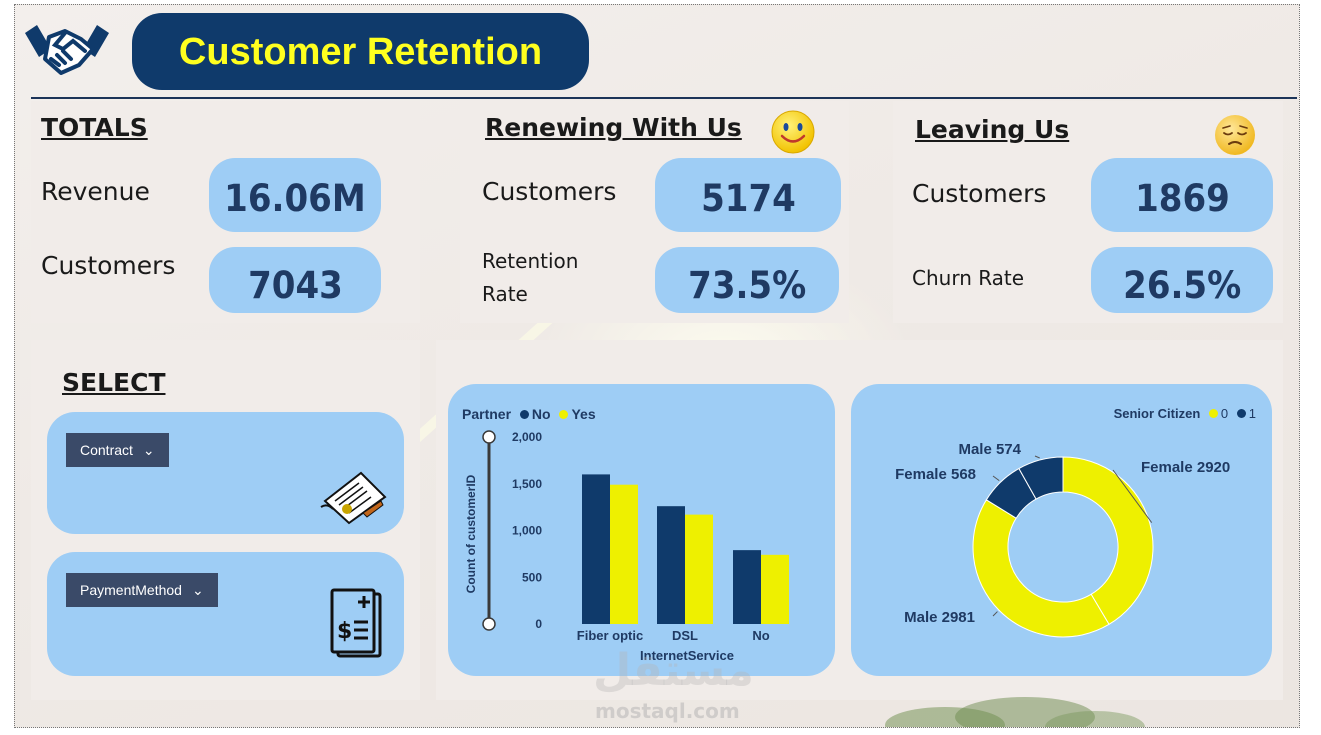 This screenshot has width=1321, height=735. I want to click on donut-data-label: Female 2920, so click(1185, 467).